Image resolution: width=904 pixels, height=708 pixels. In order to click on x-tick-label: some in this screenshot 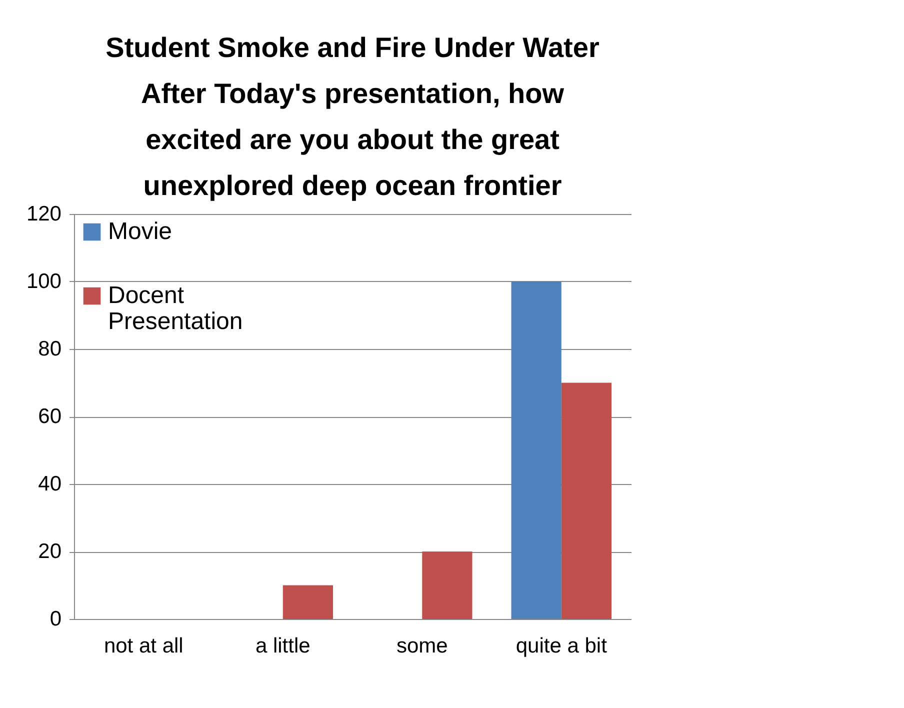, I will do `click(422, 646)`.